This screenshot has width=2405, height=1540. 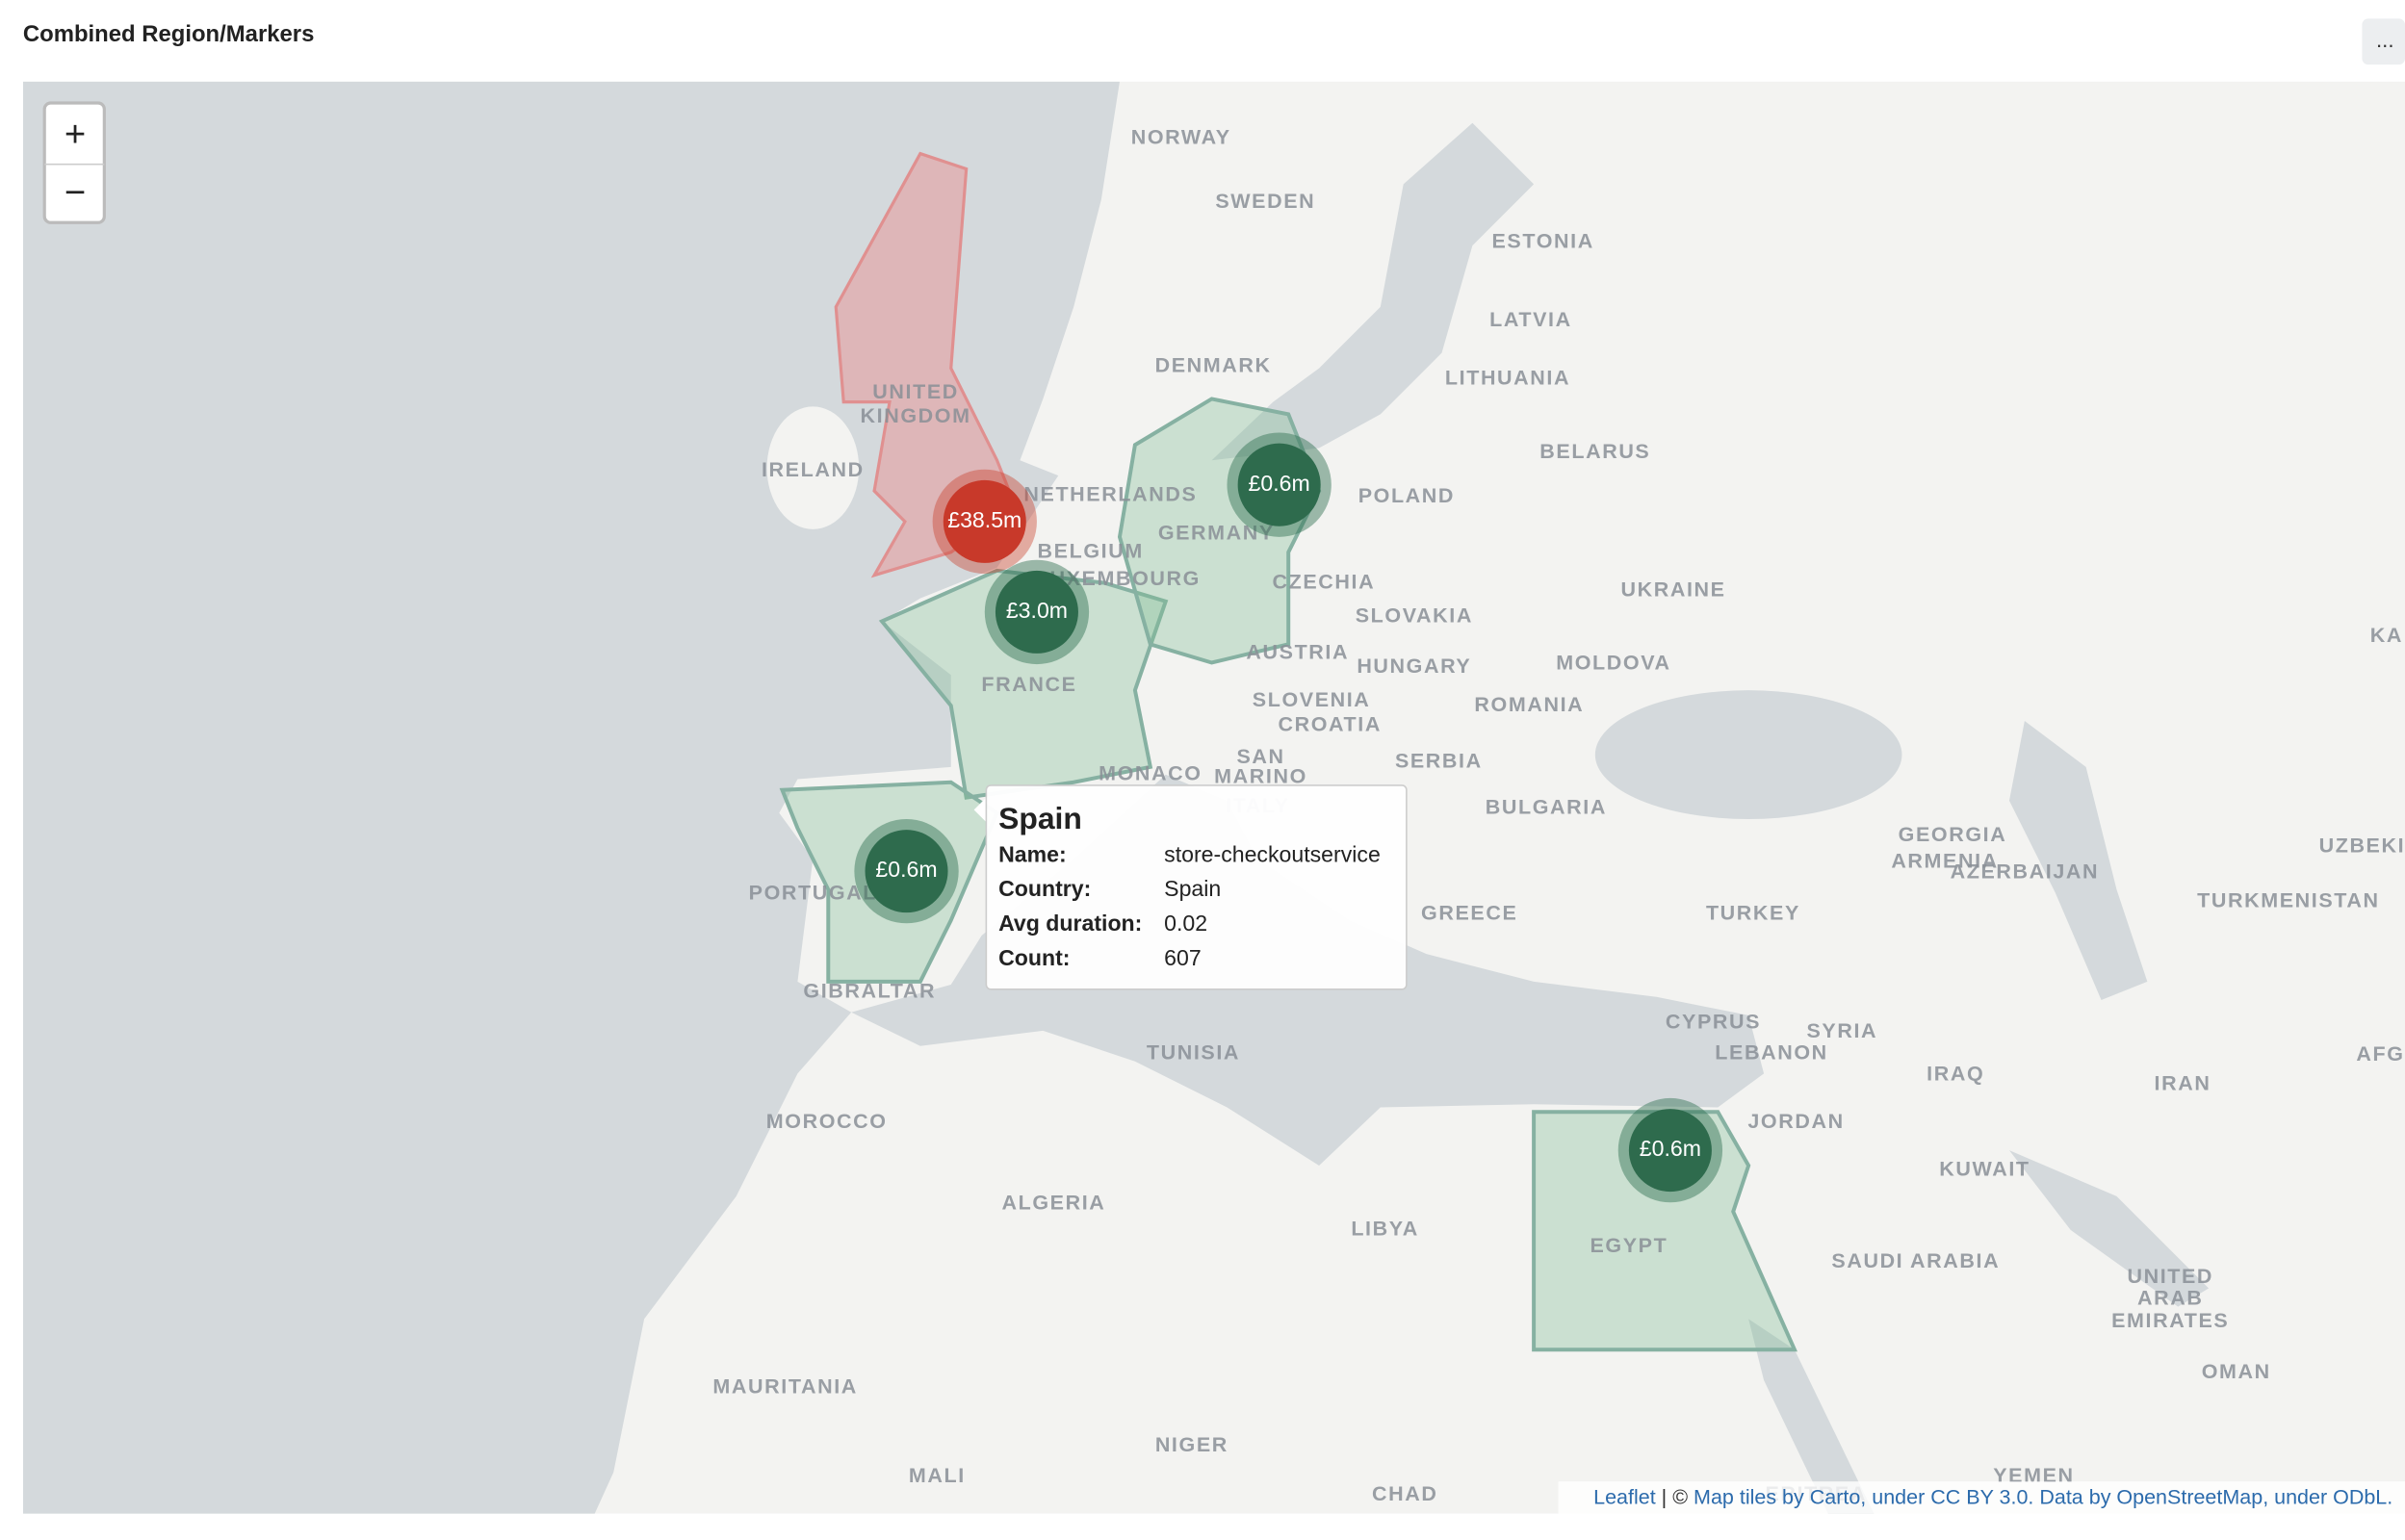 I want to click on country-label: KUWAIT, so click(x=1984, y=1168).